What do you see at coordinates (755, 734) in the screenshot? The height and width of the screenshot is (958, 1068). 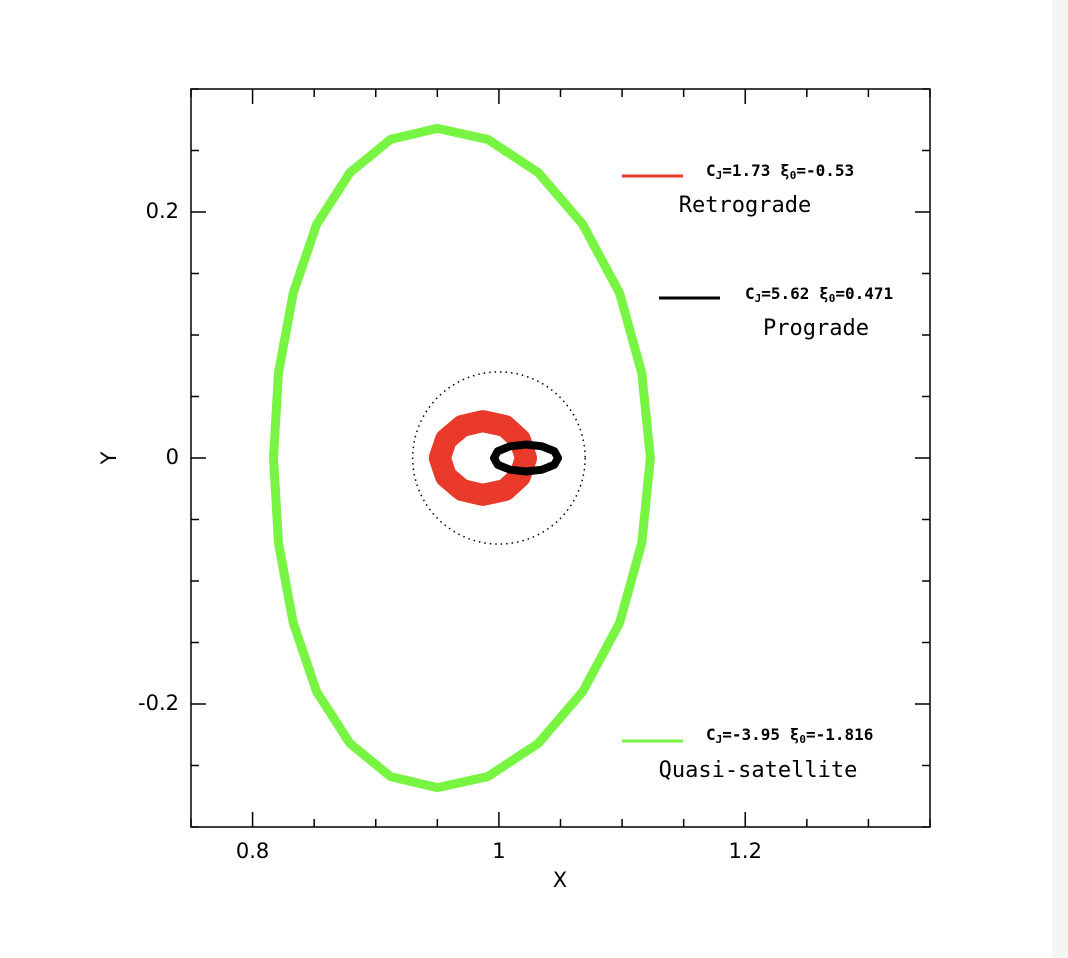 I see `legend-label-part: =-3.95` at bounding box center [755, 734].